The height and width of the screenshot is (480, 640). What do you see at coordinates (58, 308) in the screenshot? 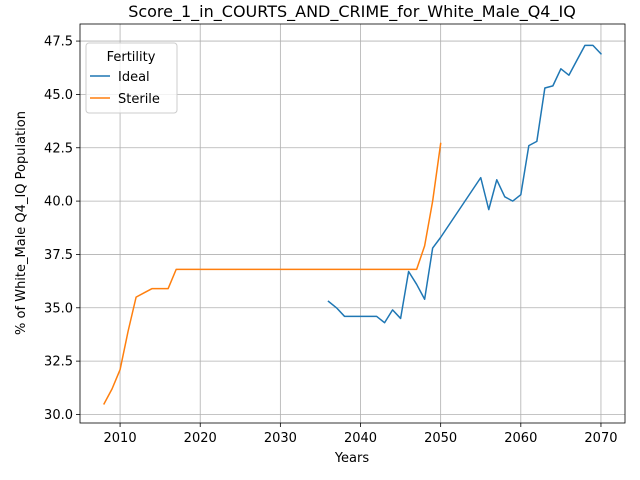
I see `y-tick-label: 35.0` at bounding box center [58, 308].